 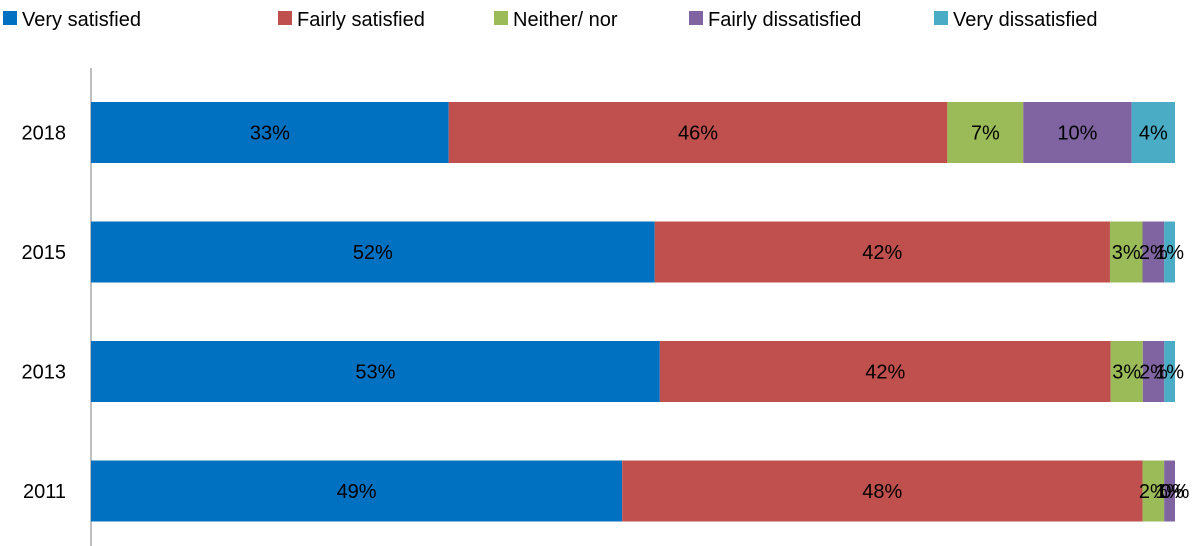 What do you see at coordinates (1175, 492) in the screenshot?
I see `data-label-2011-very-dissatisfied: 0%` at bounding box center [1175, 492].